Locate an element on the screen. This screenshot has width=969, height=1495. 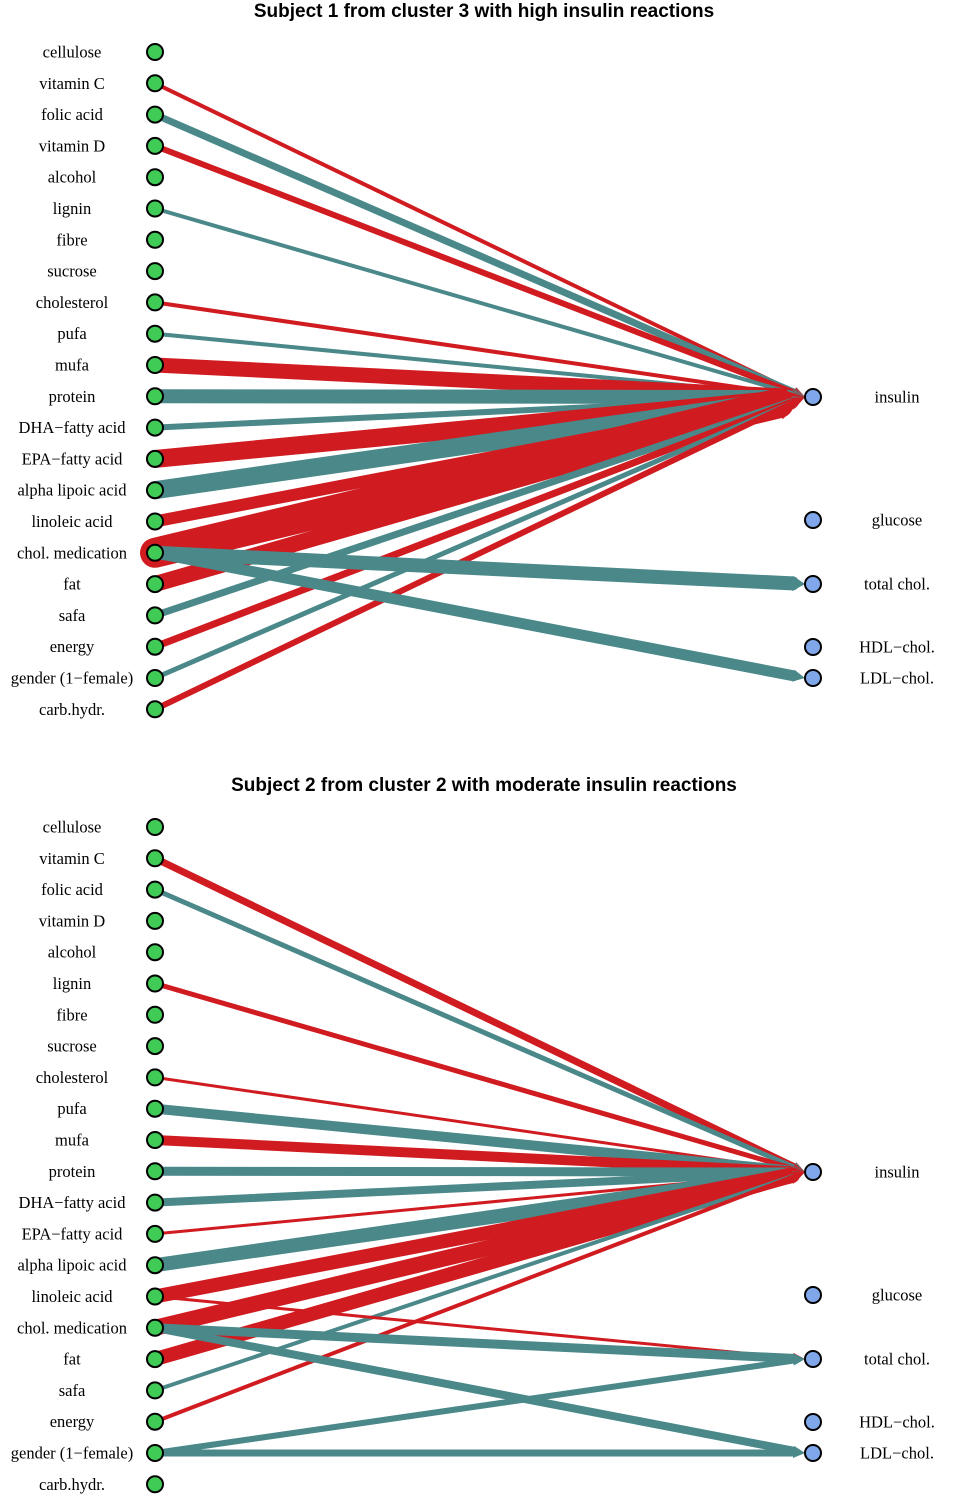
output-node-insulin is located at coordinates (813, 1172).